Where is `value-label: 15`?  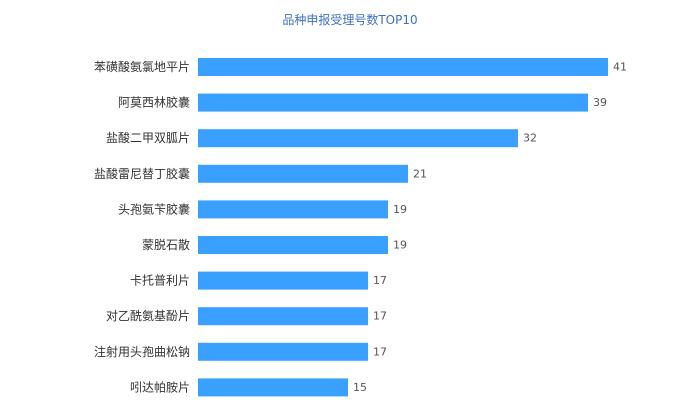
value-label: 15 is located at coordinates (360, 387).